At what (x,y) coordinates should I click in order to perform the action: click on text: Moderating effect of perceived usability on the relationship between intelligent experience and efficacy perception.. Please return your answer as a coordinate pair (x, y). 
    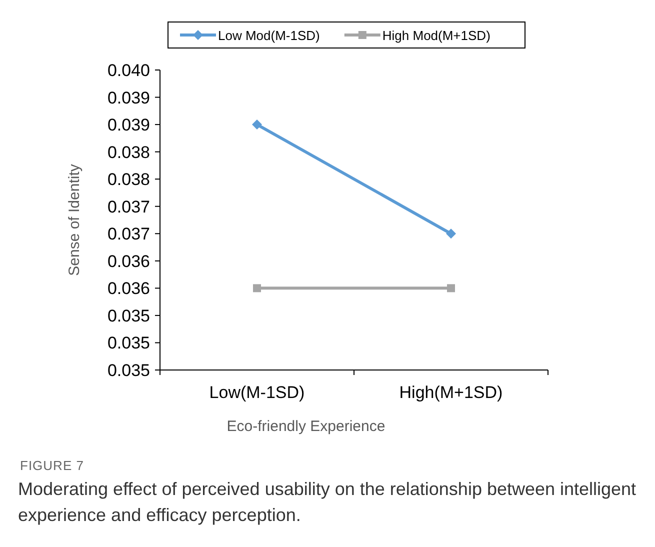
    Looking at the image, I should click on (328, 502).